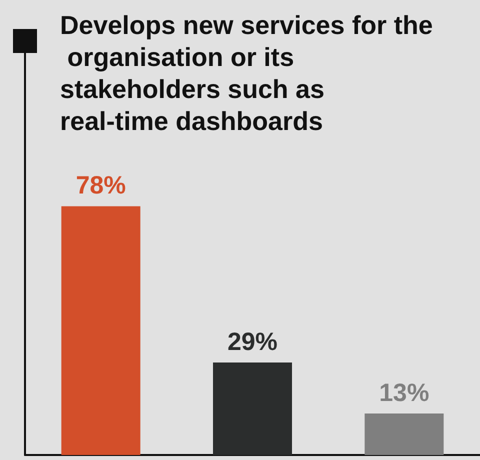 This screenshot has height=460, width=480. Describe the element at coordinates (101, 186) in the screenshot. I see `data-label: 78%` at that location.